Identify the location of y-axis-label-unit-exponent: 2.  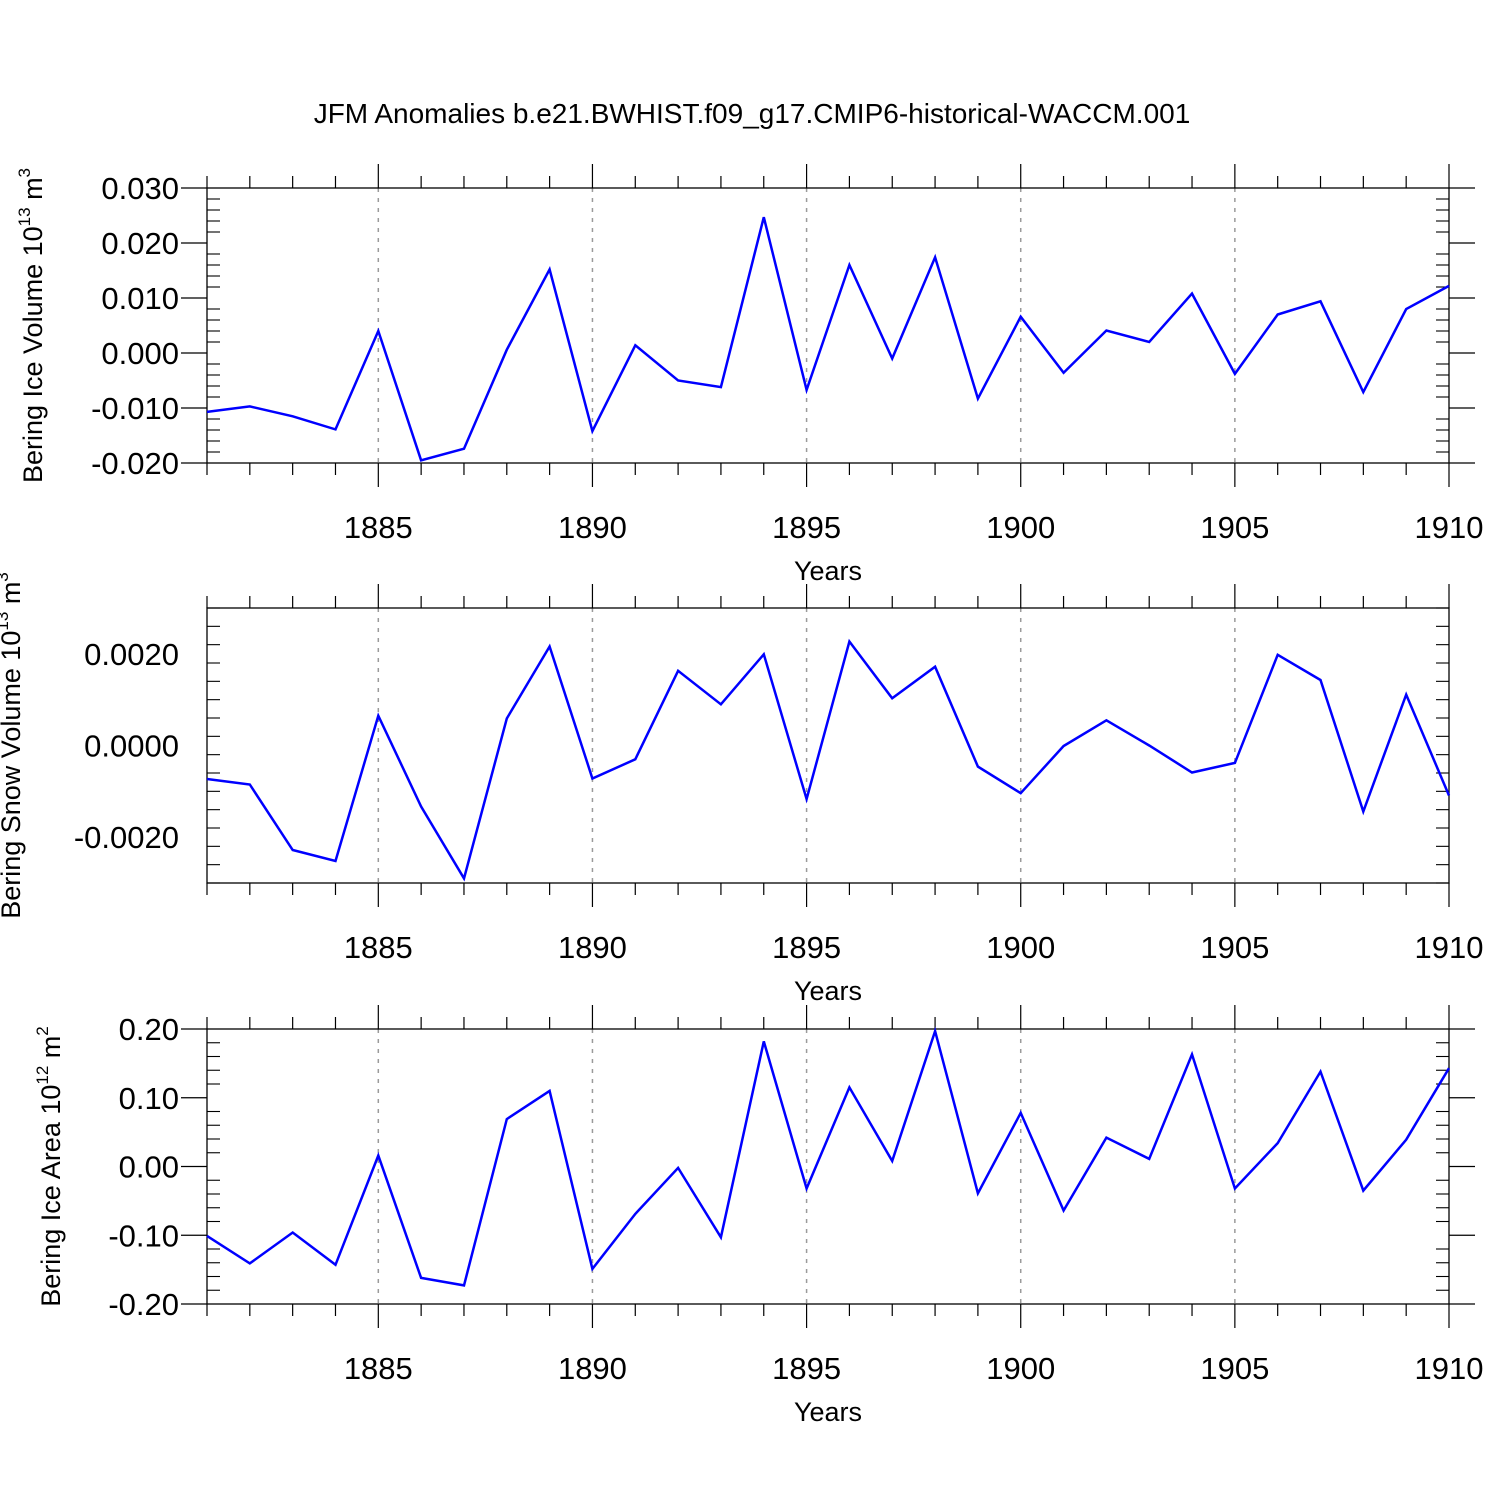
(42, 1030).